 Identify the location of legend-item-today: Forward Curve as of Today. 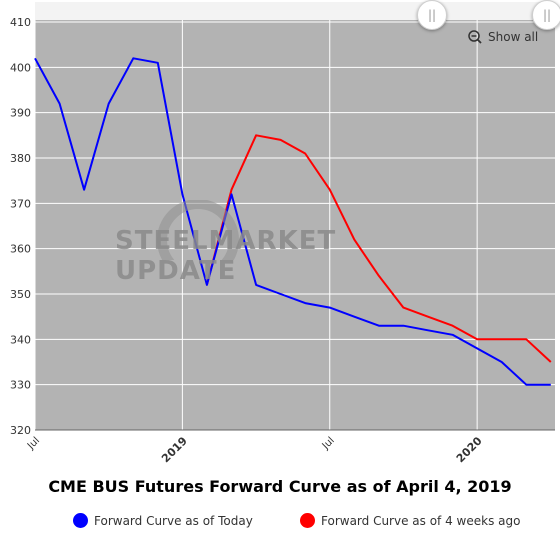
(163, 520).